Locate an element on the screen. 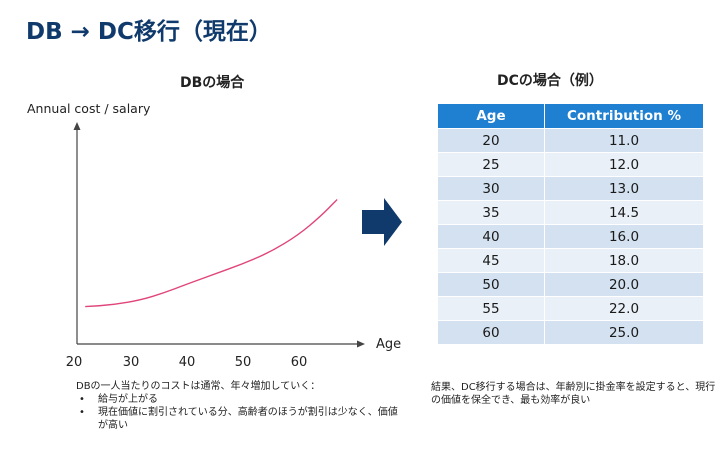 The height and width of the screenshot is (454, 726). page-title: DB → DC移行（現在） is located at coordinates (149, 32).